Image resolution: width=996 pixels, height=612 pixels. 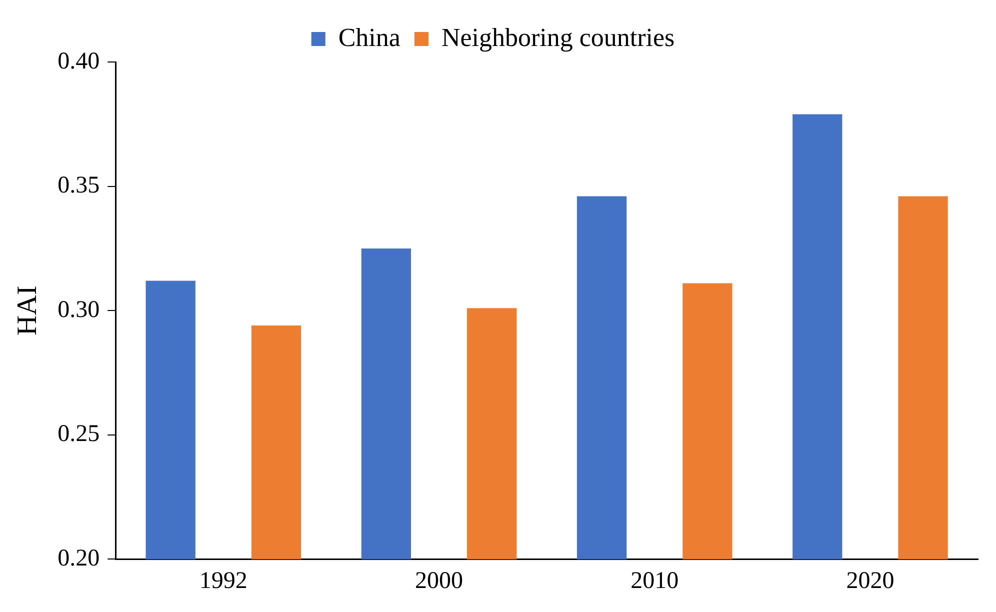 What do you see at coordinates (369, 37) in the screenshot?
I see `legend-label: China` at bounding box center [369, 37].